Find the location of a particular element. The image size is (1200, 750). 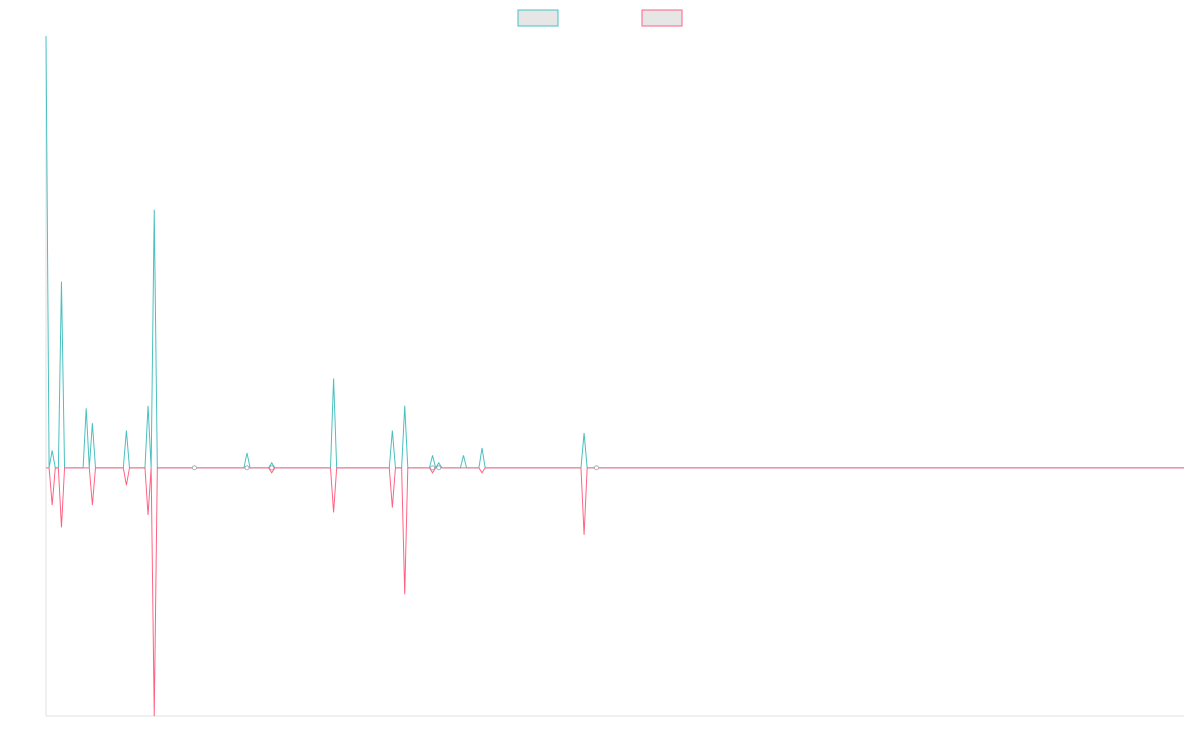

legend is located at coordinates (600, 18).